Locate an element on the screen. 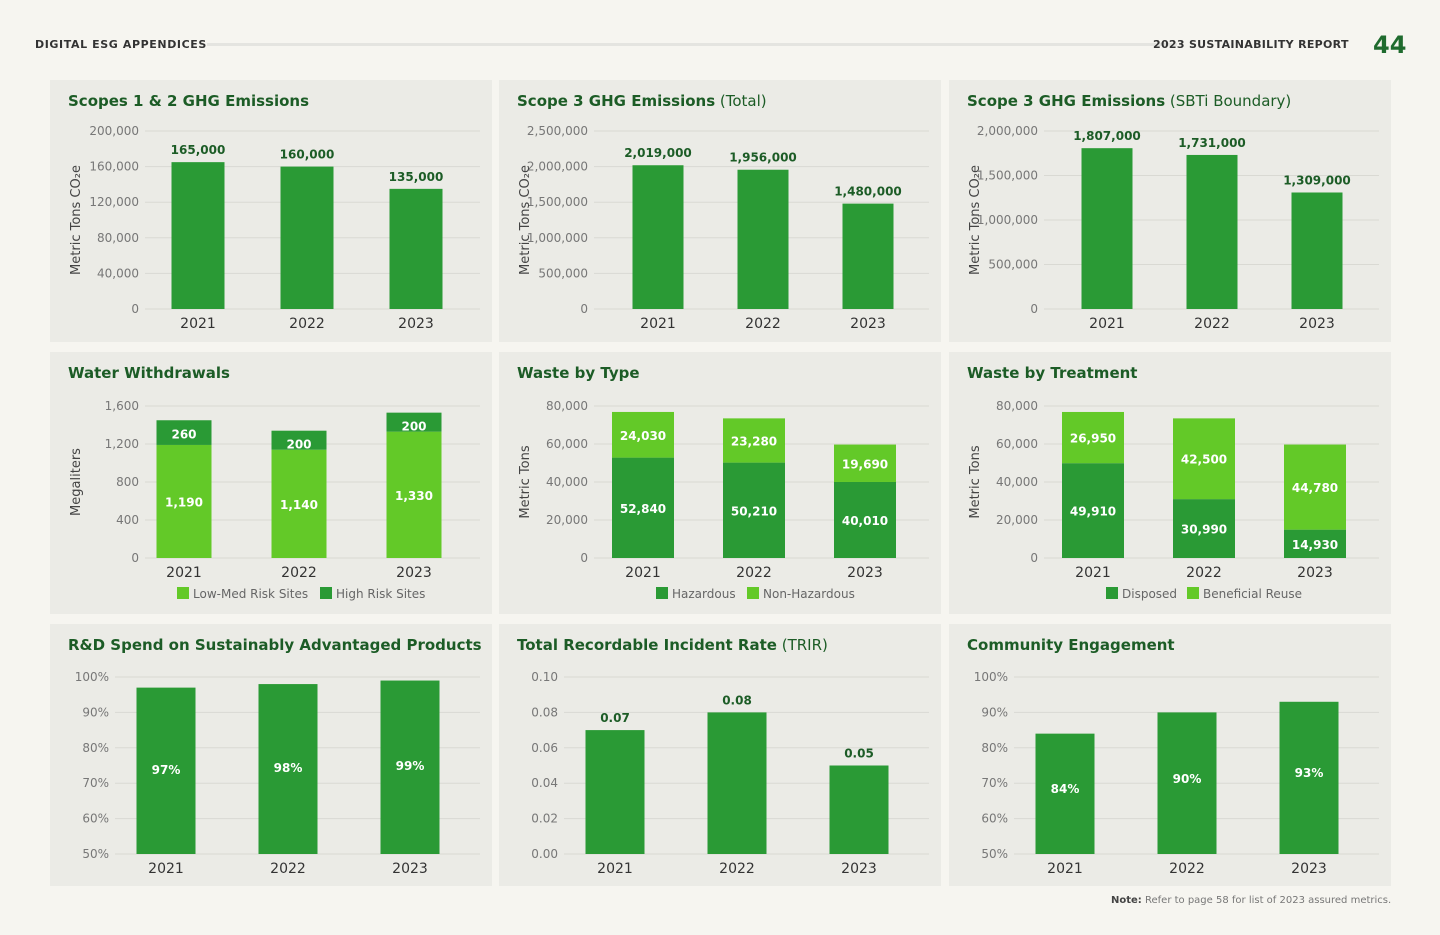 Image resolution: width=1440 pixels, height=935 pixels. data-label: 19,690 is located at coordinates (865, 464).